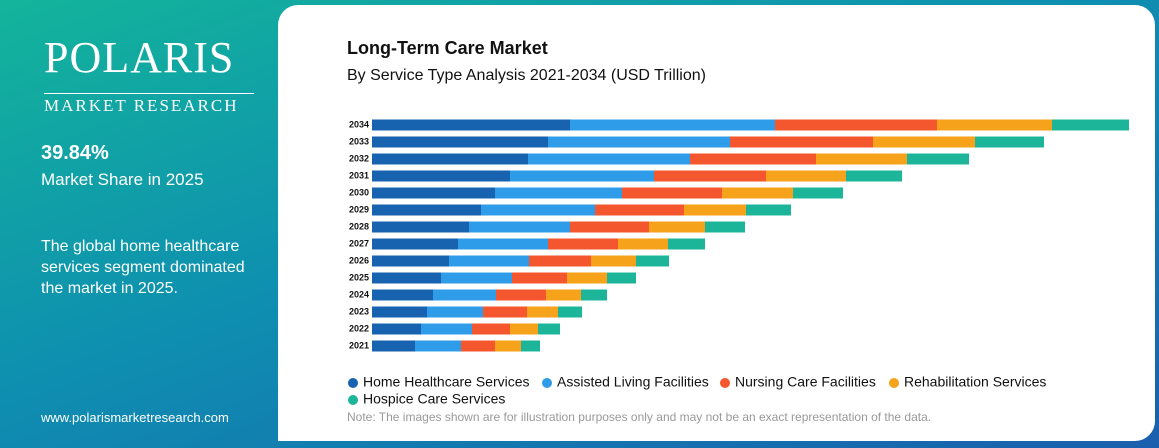 The image size is (1159, 448). What do you see at coordinates (446, 382) in the screenshot?
I see `legend-label: Home Healthcare Services` at bounding box center [446, 382].